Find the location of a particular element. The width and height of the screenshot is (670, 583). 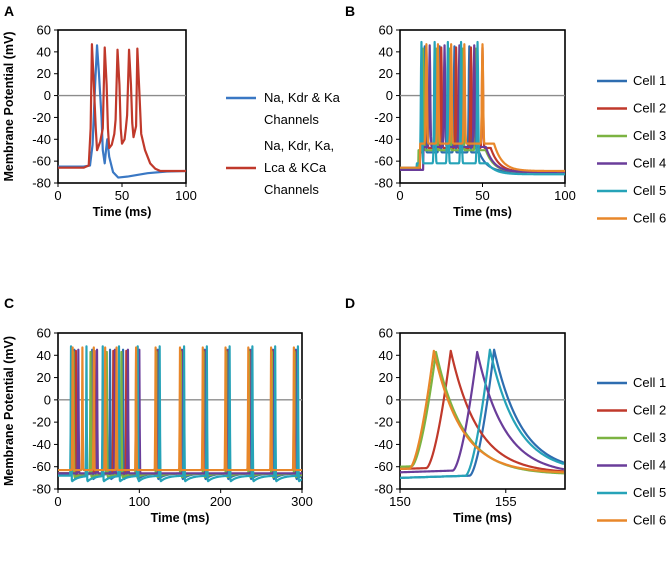

x-tick-label: 200 is located at coordinates (221, 501).